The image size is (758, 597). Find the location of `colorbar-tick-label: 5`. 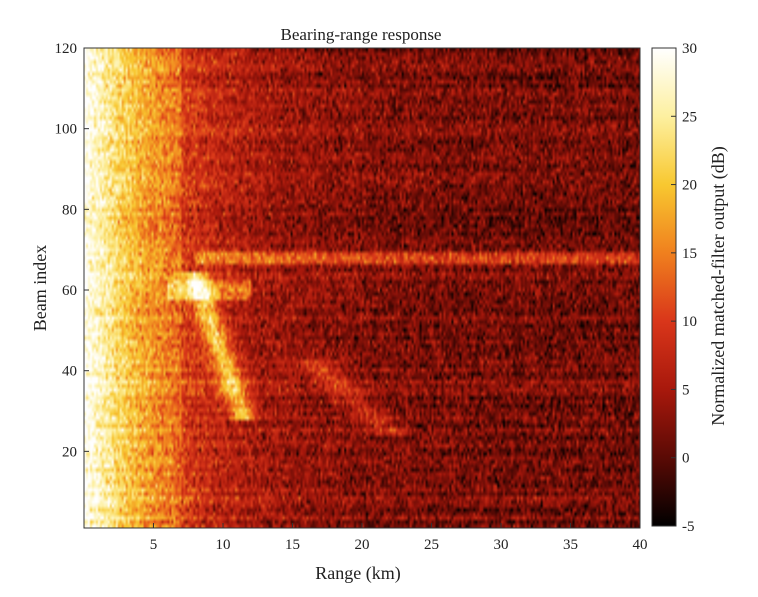

colorbar-tick-label: 5 is located at coordinates (686, 390).